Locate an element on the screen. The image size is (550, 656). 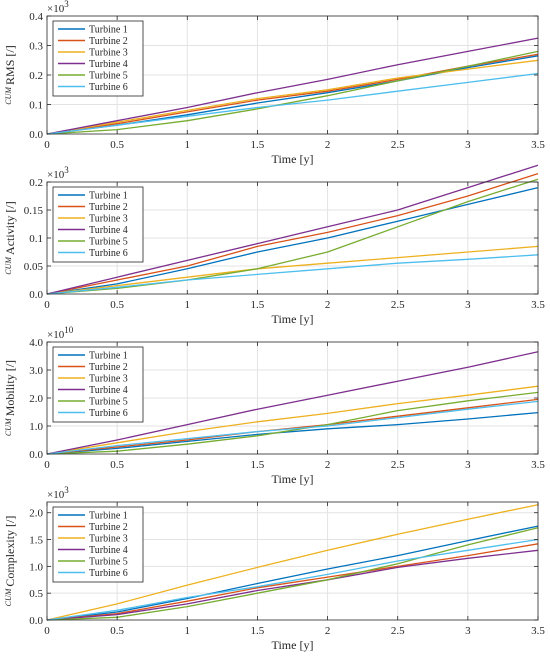
y-tick-label: 0.4 is located at coordinates (36, 17).